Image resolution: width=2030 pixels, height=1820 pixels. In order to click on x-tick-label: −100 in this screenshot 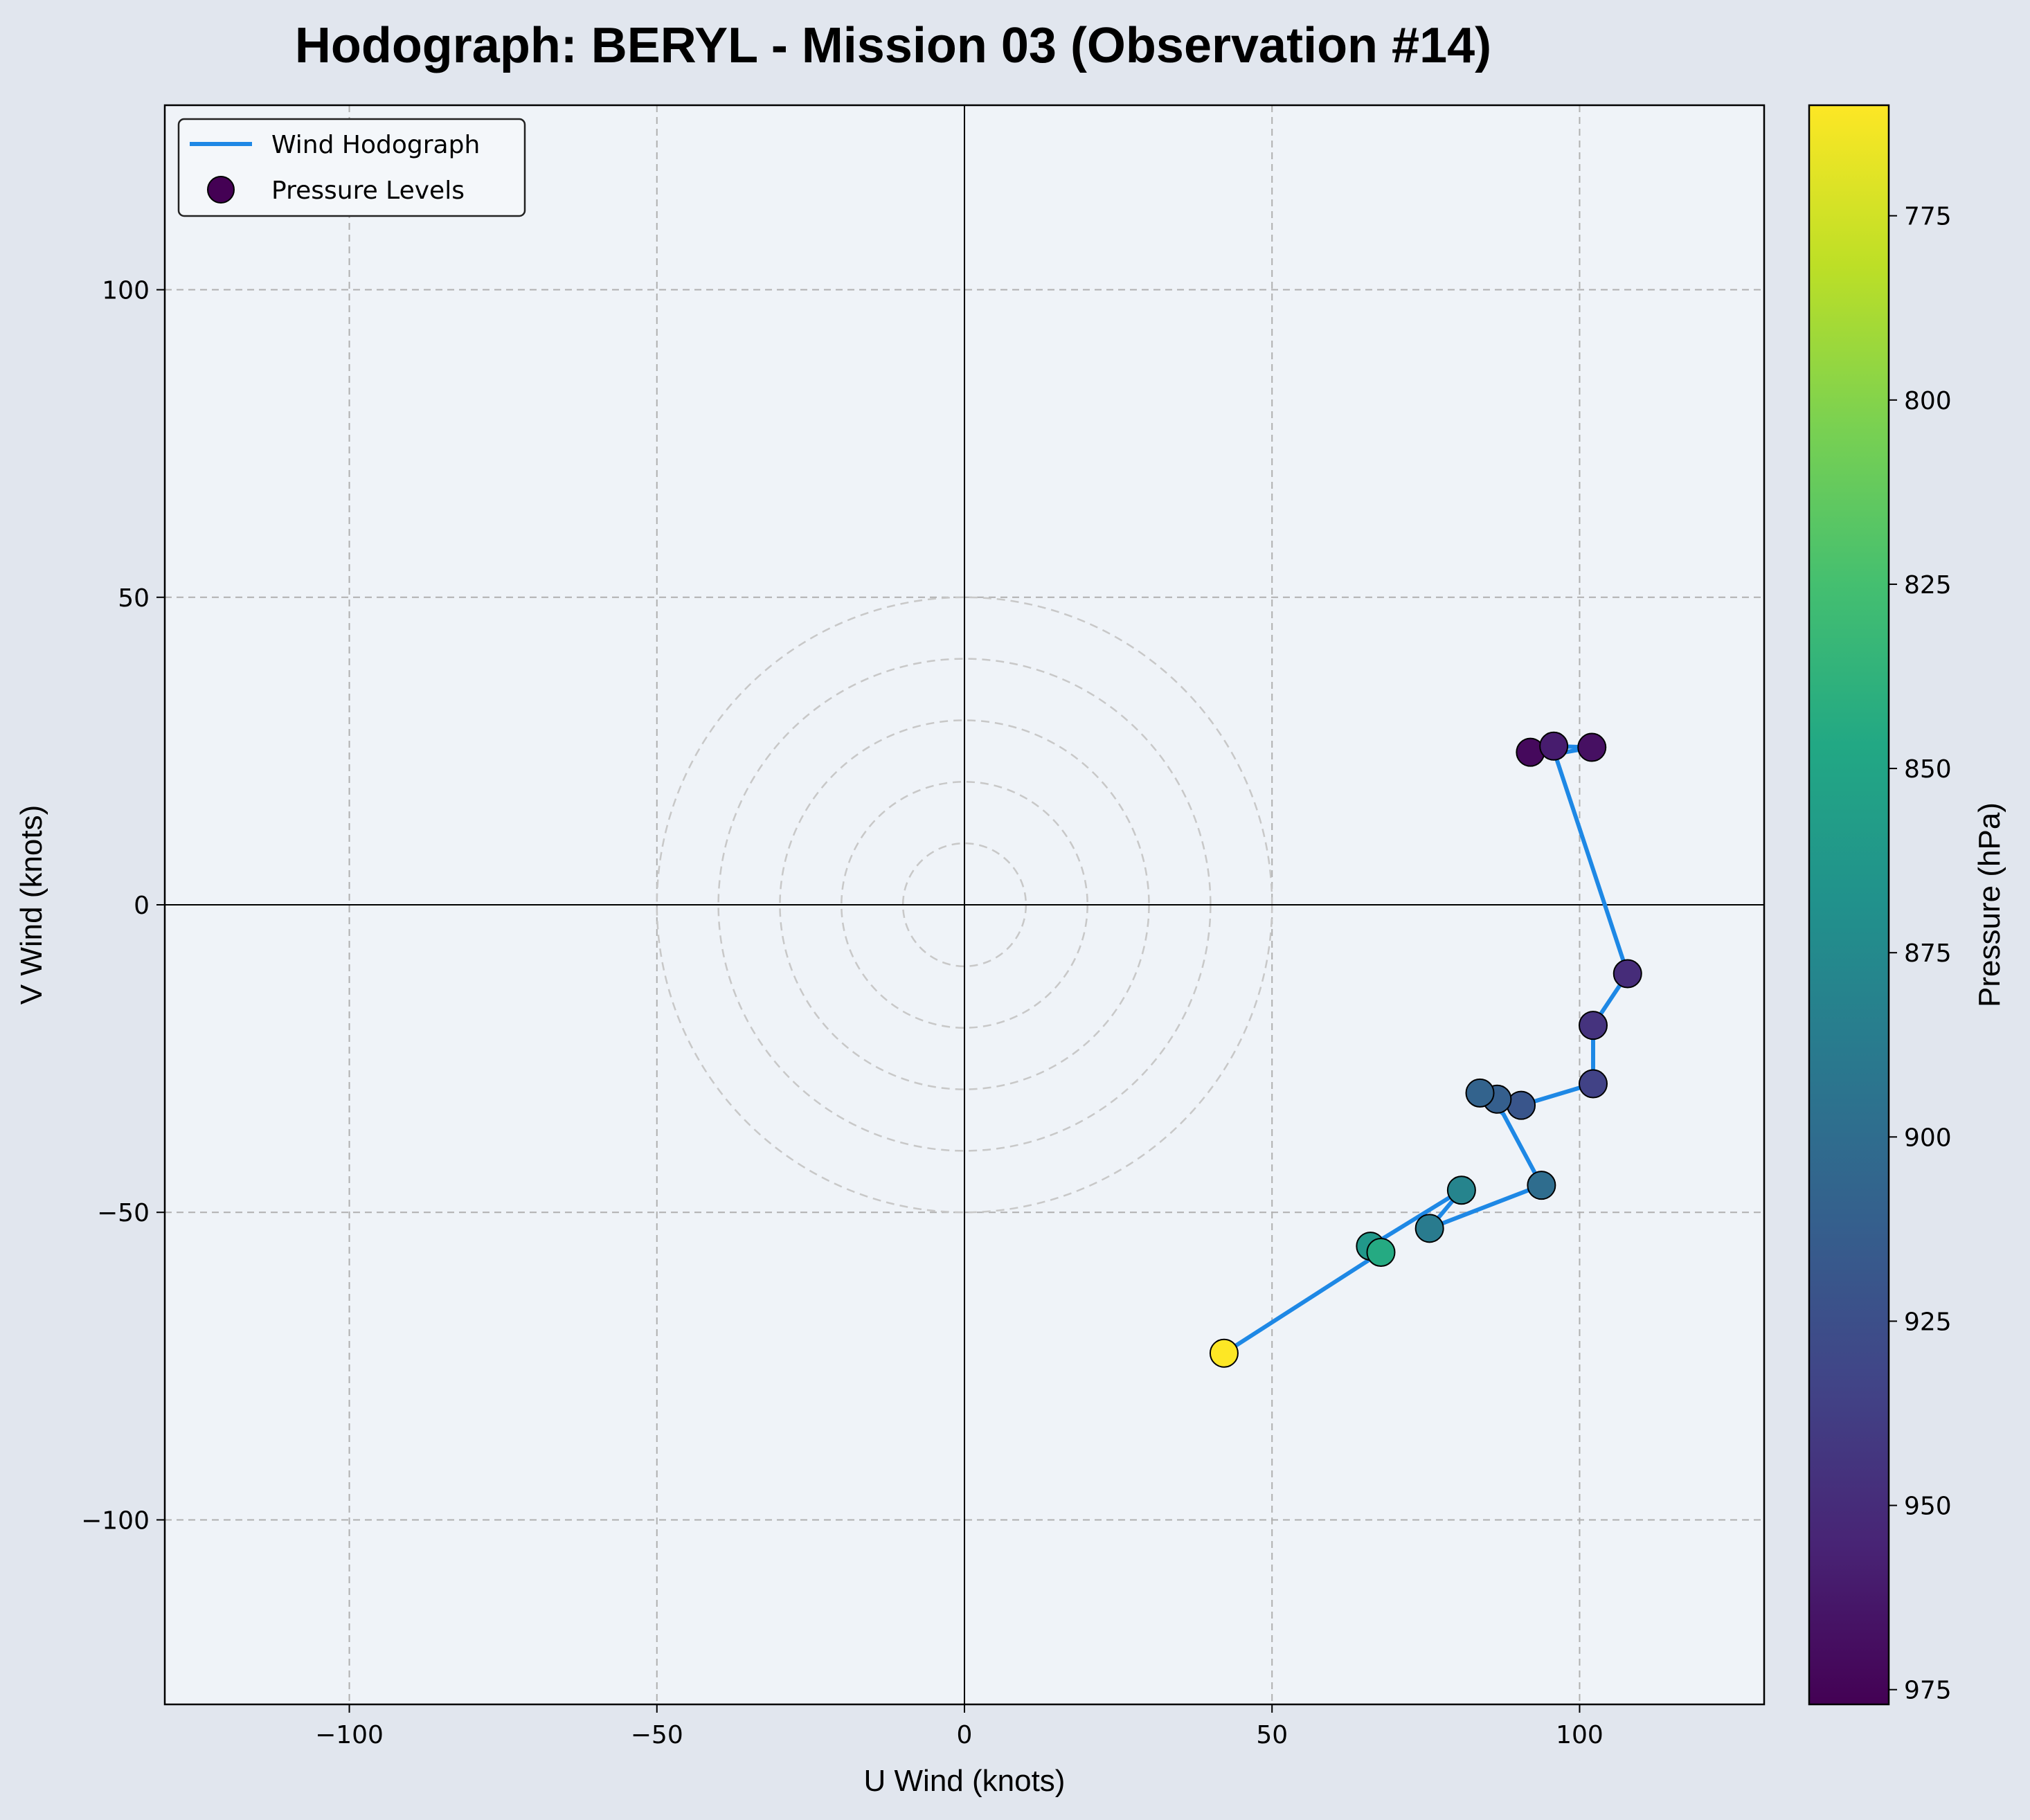, I will do `click(349, 1735)`.